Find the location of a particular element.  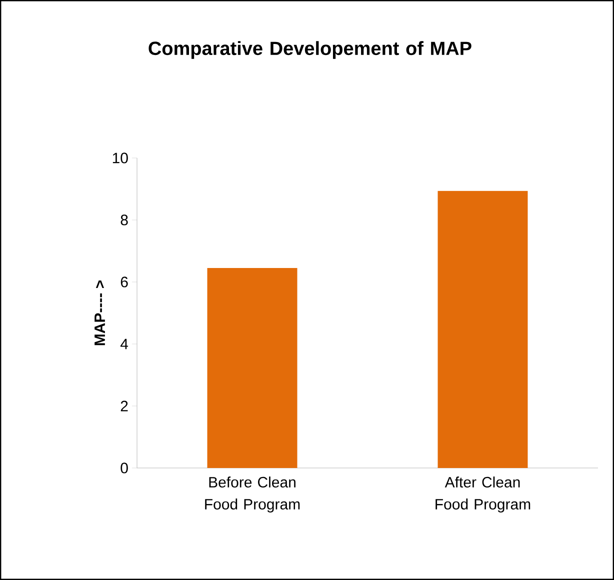

y-tick-label: 2 is located at coordinates (124, 406).